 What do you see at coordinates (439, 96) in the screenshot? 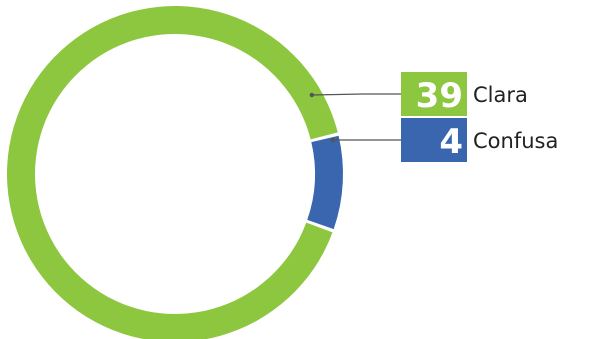
I see `data-label-value-clara: 39` at bounding box center [439, 96].